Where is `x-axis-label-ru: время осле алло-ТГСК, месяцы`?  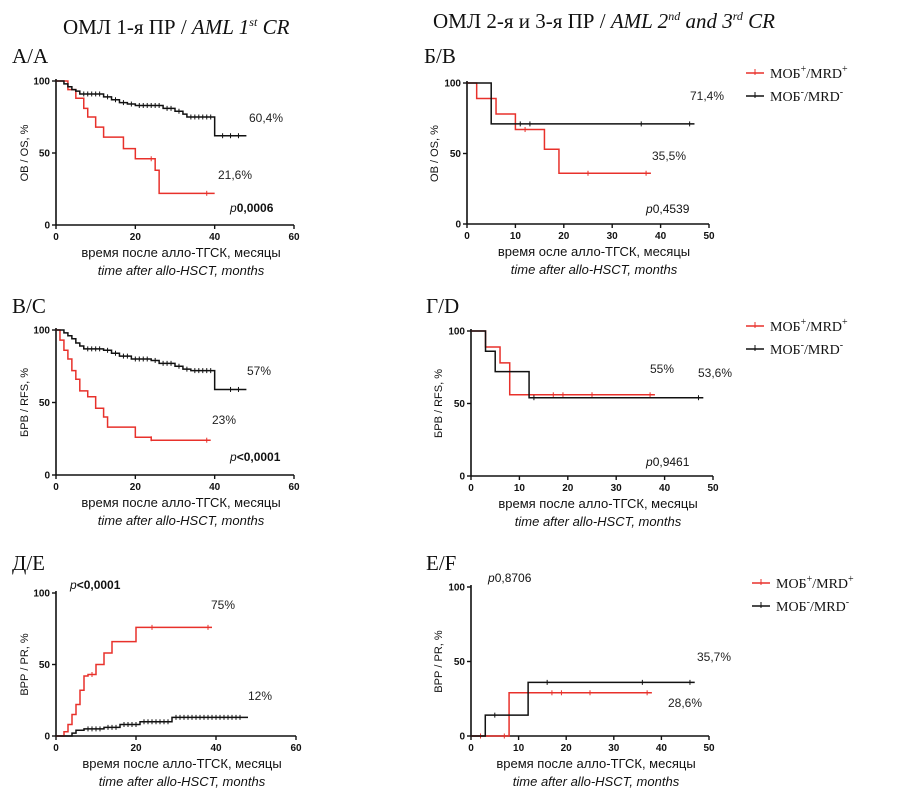 x-axis-label-ru: время осле алло-ТГСК, месяцы is located at coordinates (594, 251).